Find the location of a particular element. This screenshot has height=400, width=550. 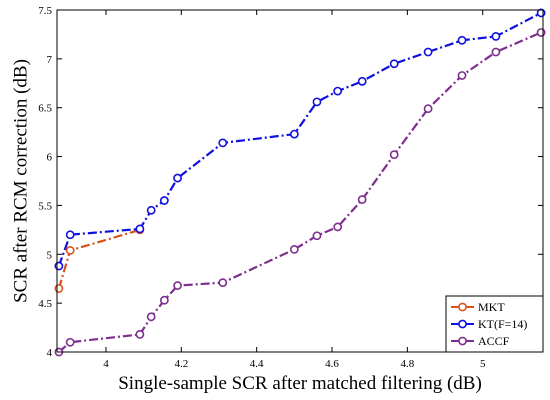

x-tick-label: 4.6 is located at coordinates (332, 364).